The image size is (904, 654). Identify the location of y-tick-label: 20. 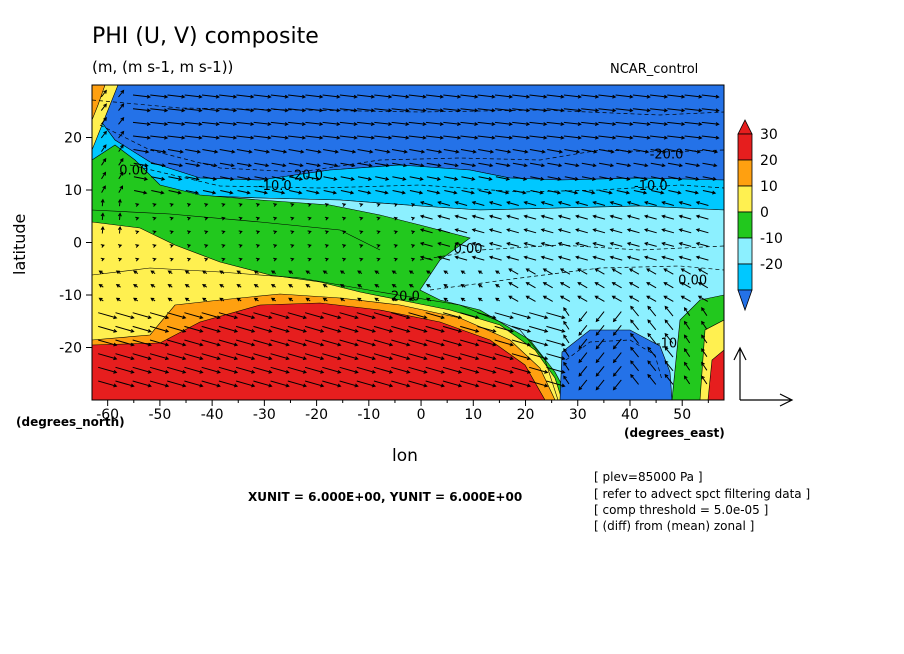
(73, 139).